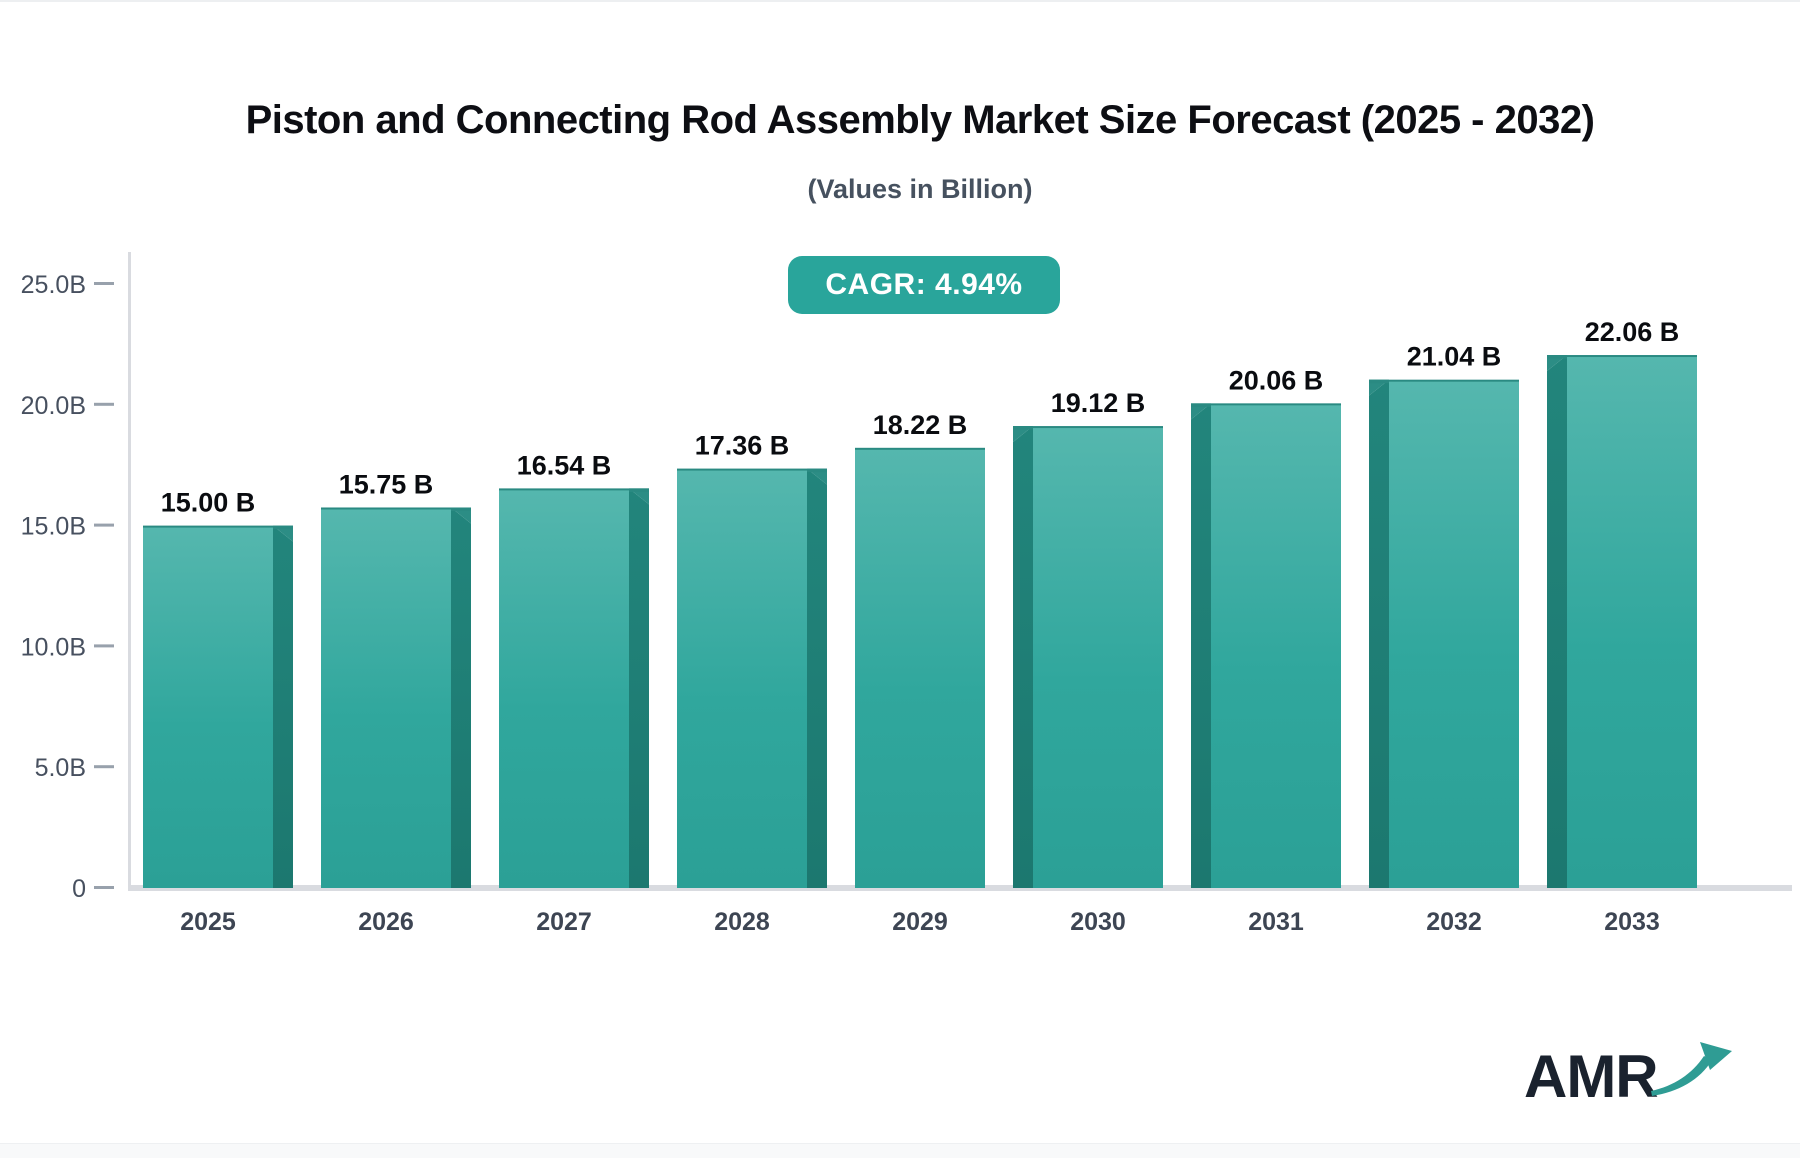 This screenshot has width=1800, height=1158. I want to click on y-tick-label-5.0B: 5.0B, so click(60, 768).